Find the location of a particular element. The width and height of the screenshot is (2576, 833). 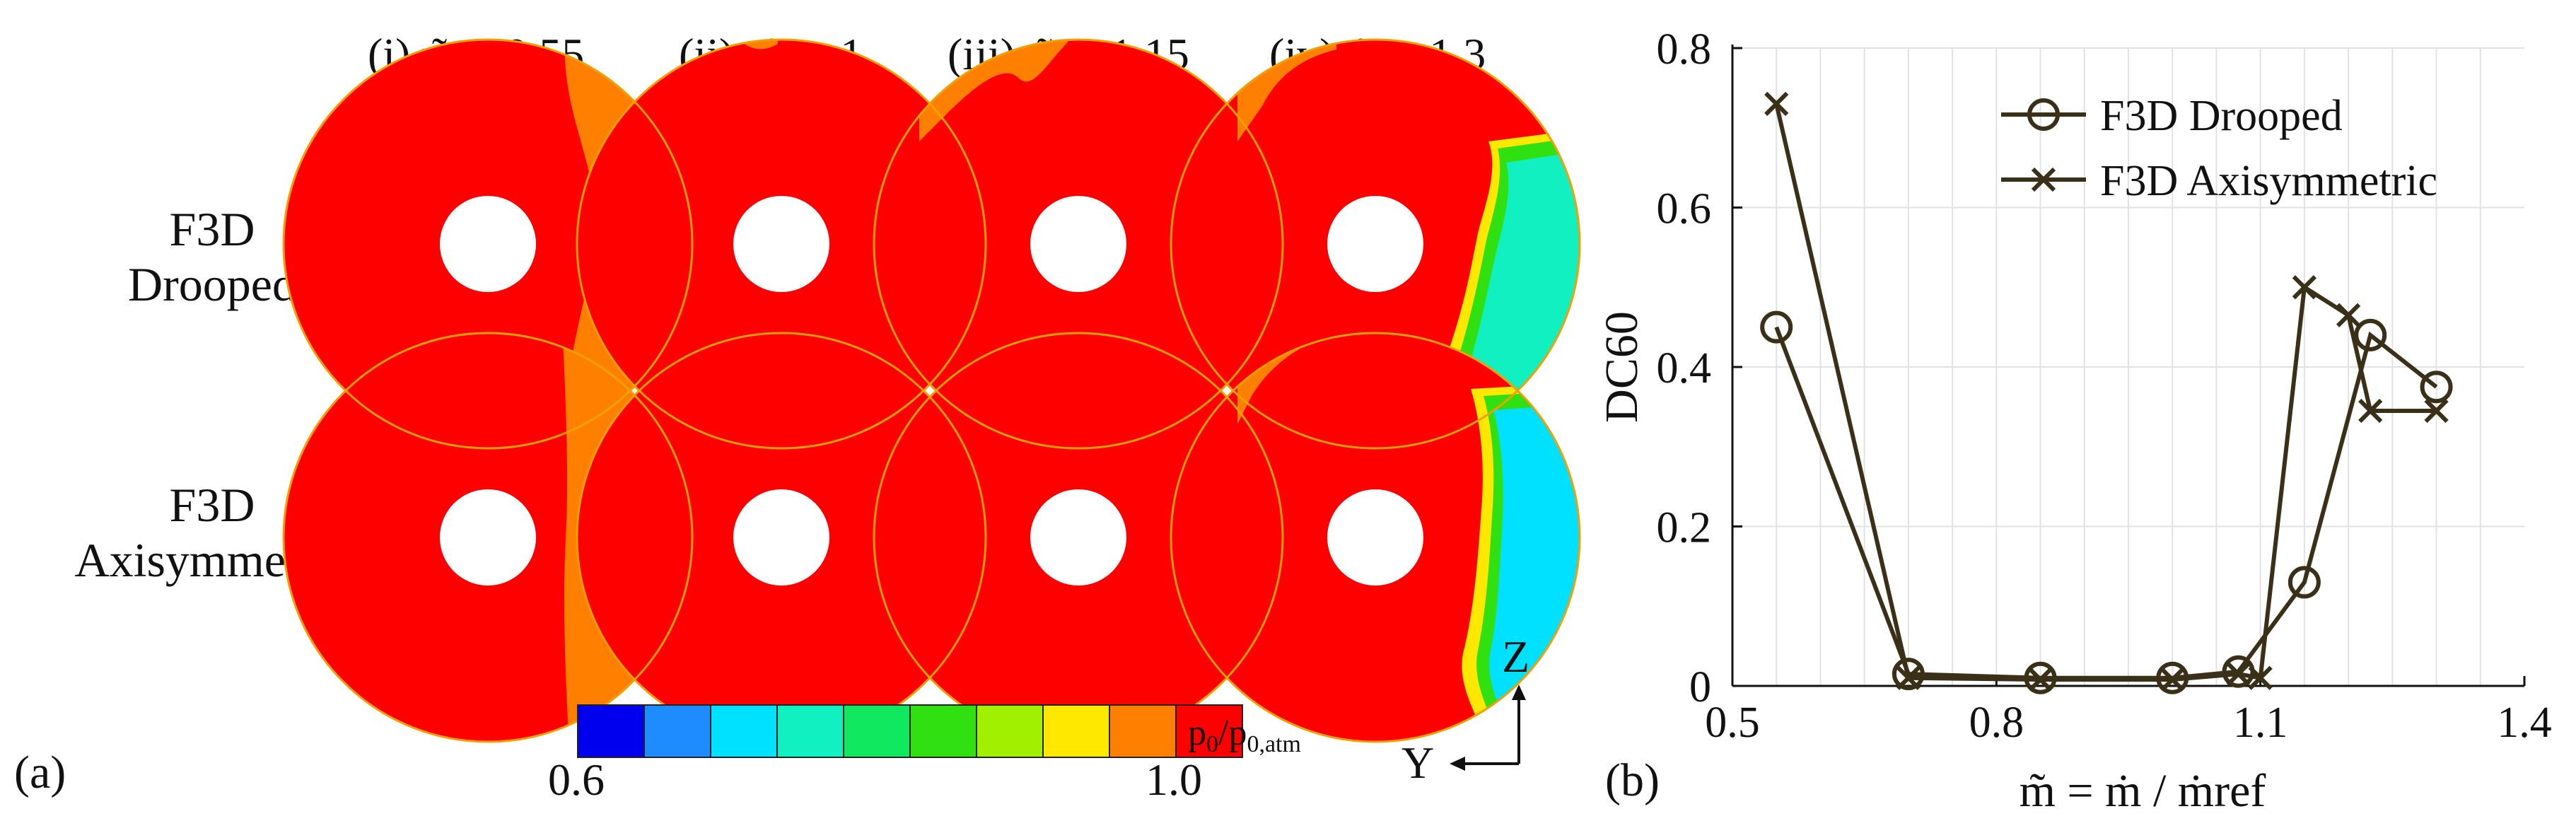

legend-label: F3D Drooped is located at coordinates (2221, 116).